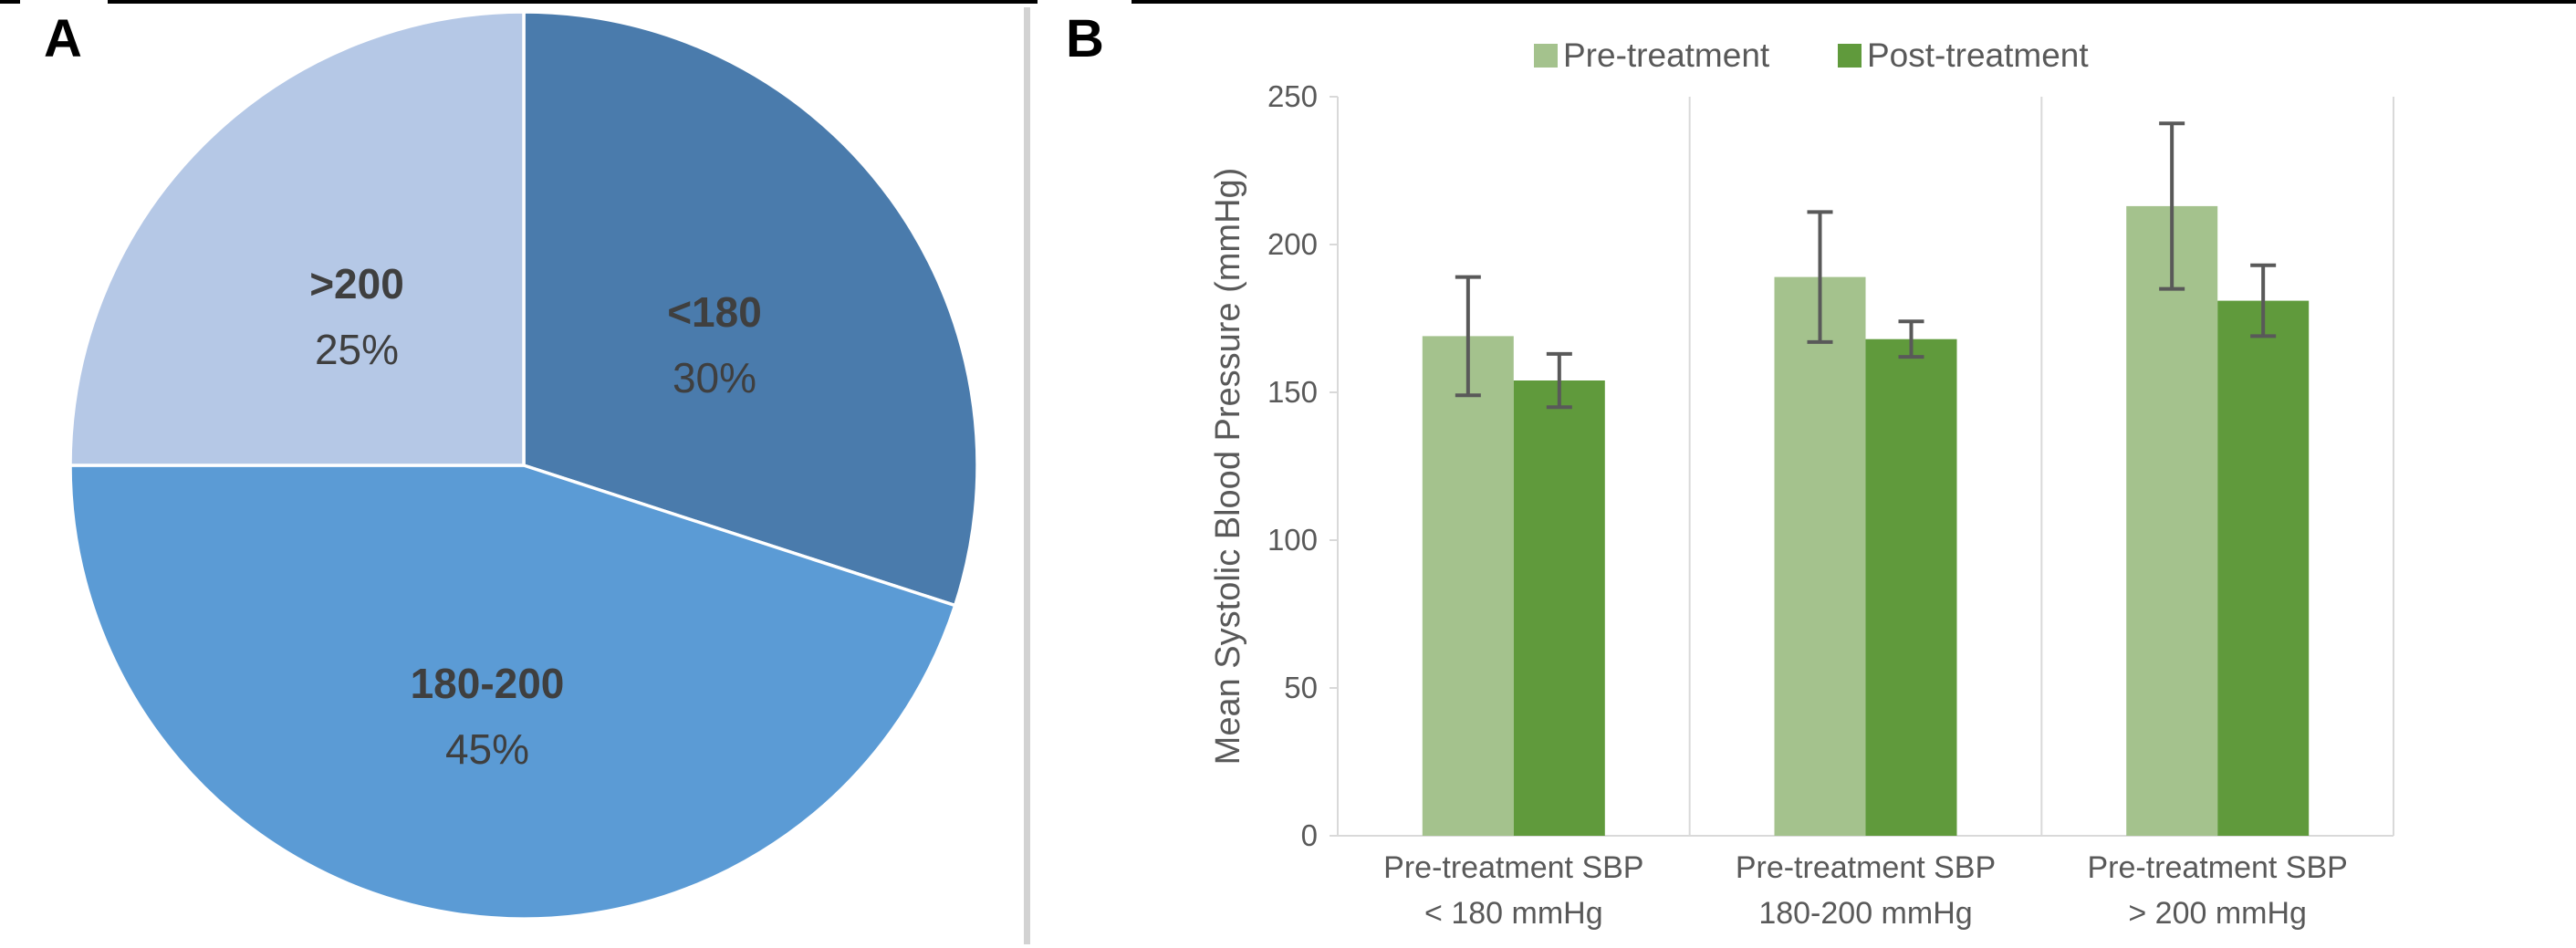 Image resolution: width=2576 pixels, height=948 pixels. What do you see at coordinates (10, 2) in the screenshot?
I see `panel-a-top-border-left` at bounding box center [10, 2].